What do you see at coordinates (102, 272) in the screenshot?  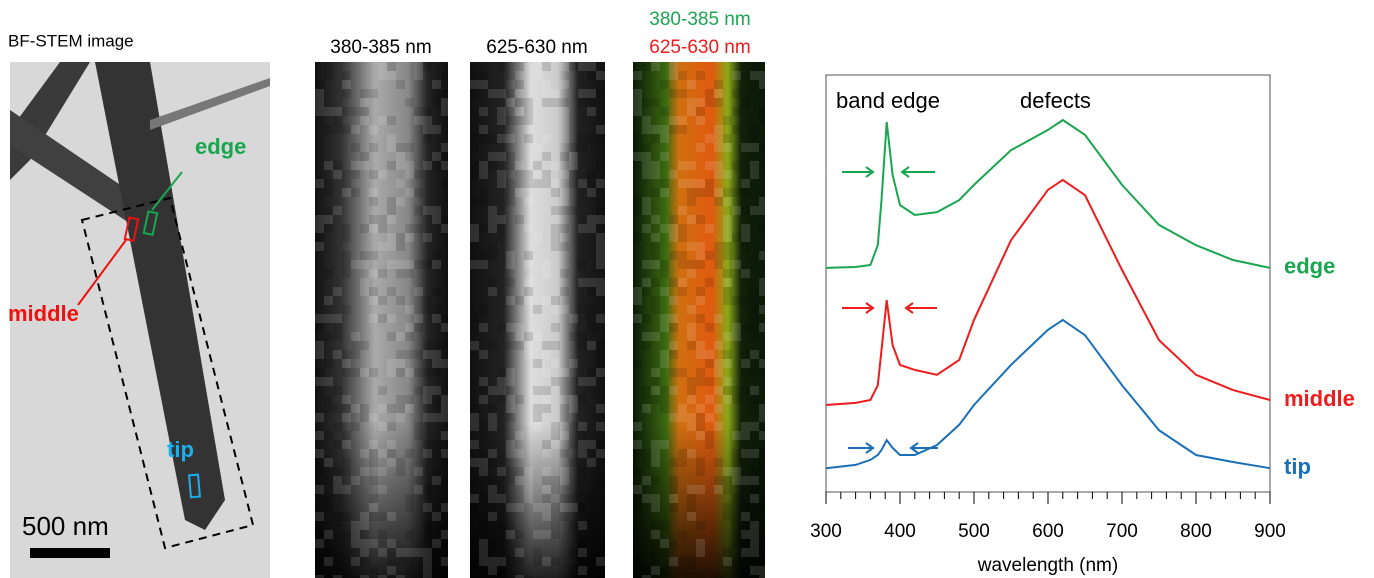 I see `leader-line` at bounding box center [102, 272].